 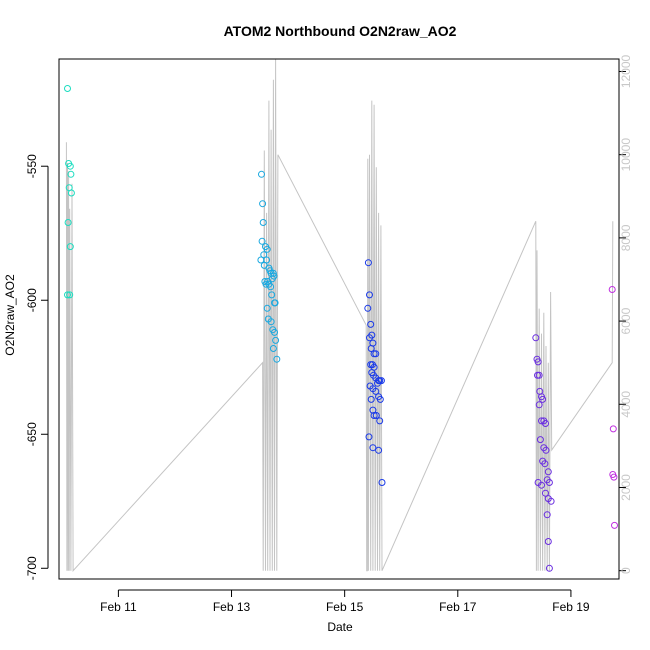 What do you see at coordinates (626, 404) in the screenshot?
I see `y2-tick-label-2: 4000` at bounding box center [626, 404].